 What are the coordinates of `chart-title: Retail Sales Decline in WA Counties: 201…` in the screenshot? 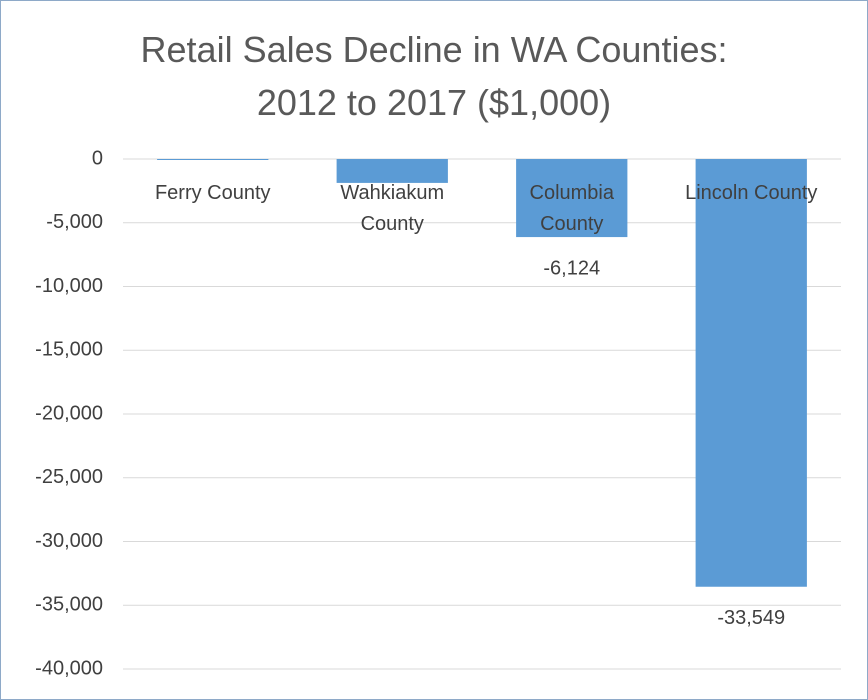 It's located at (434, 76).